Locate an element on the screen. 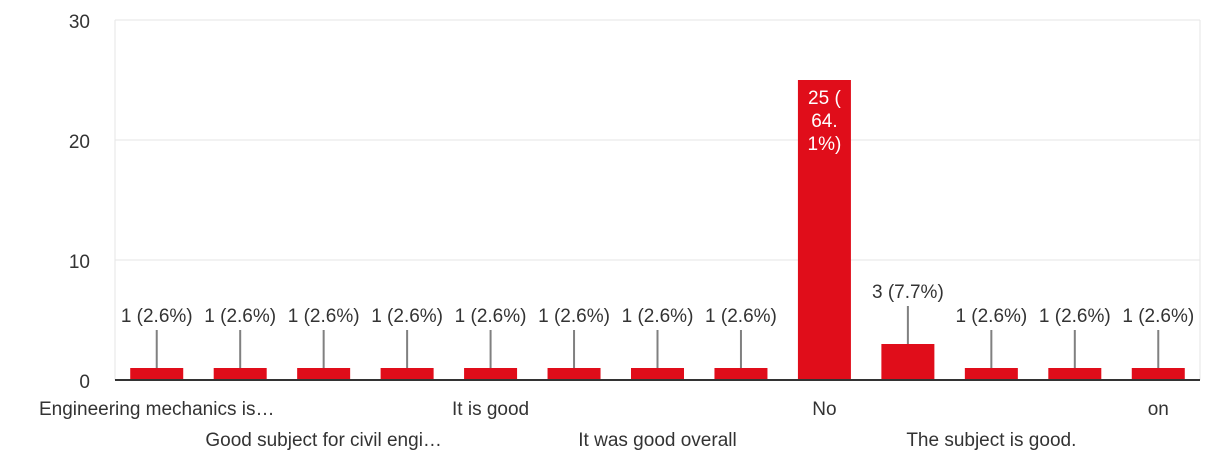 Image resolution: width=1210 pixels, height=460 pixels. data-label: 3 (7.7%) is located at coordinates (908, 292).